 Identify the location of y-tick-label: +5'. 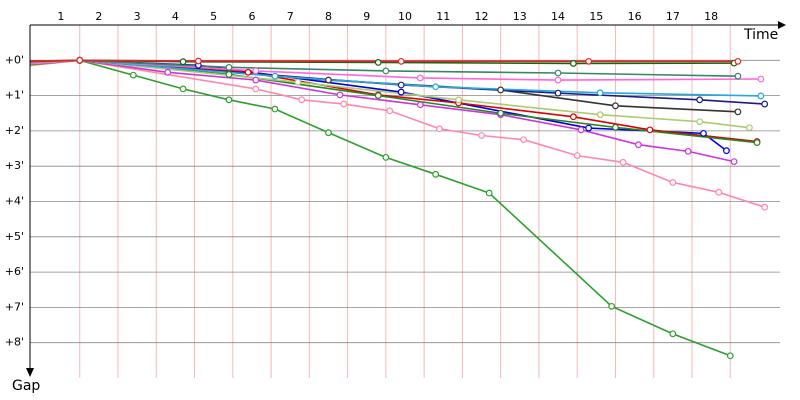
(14, 236).